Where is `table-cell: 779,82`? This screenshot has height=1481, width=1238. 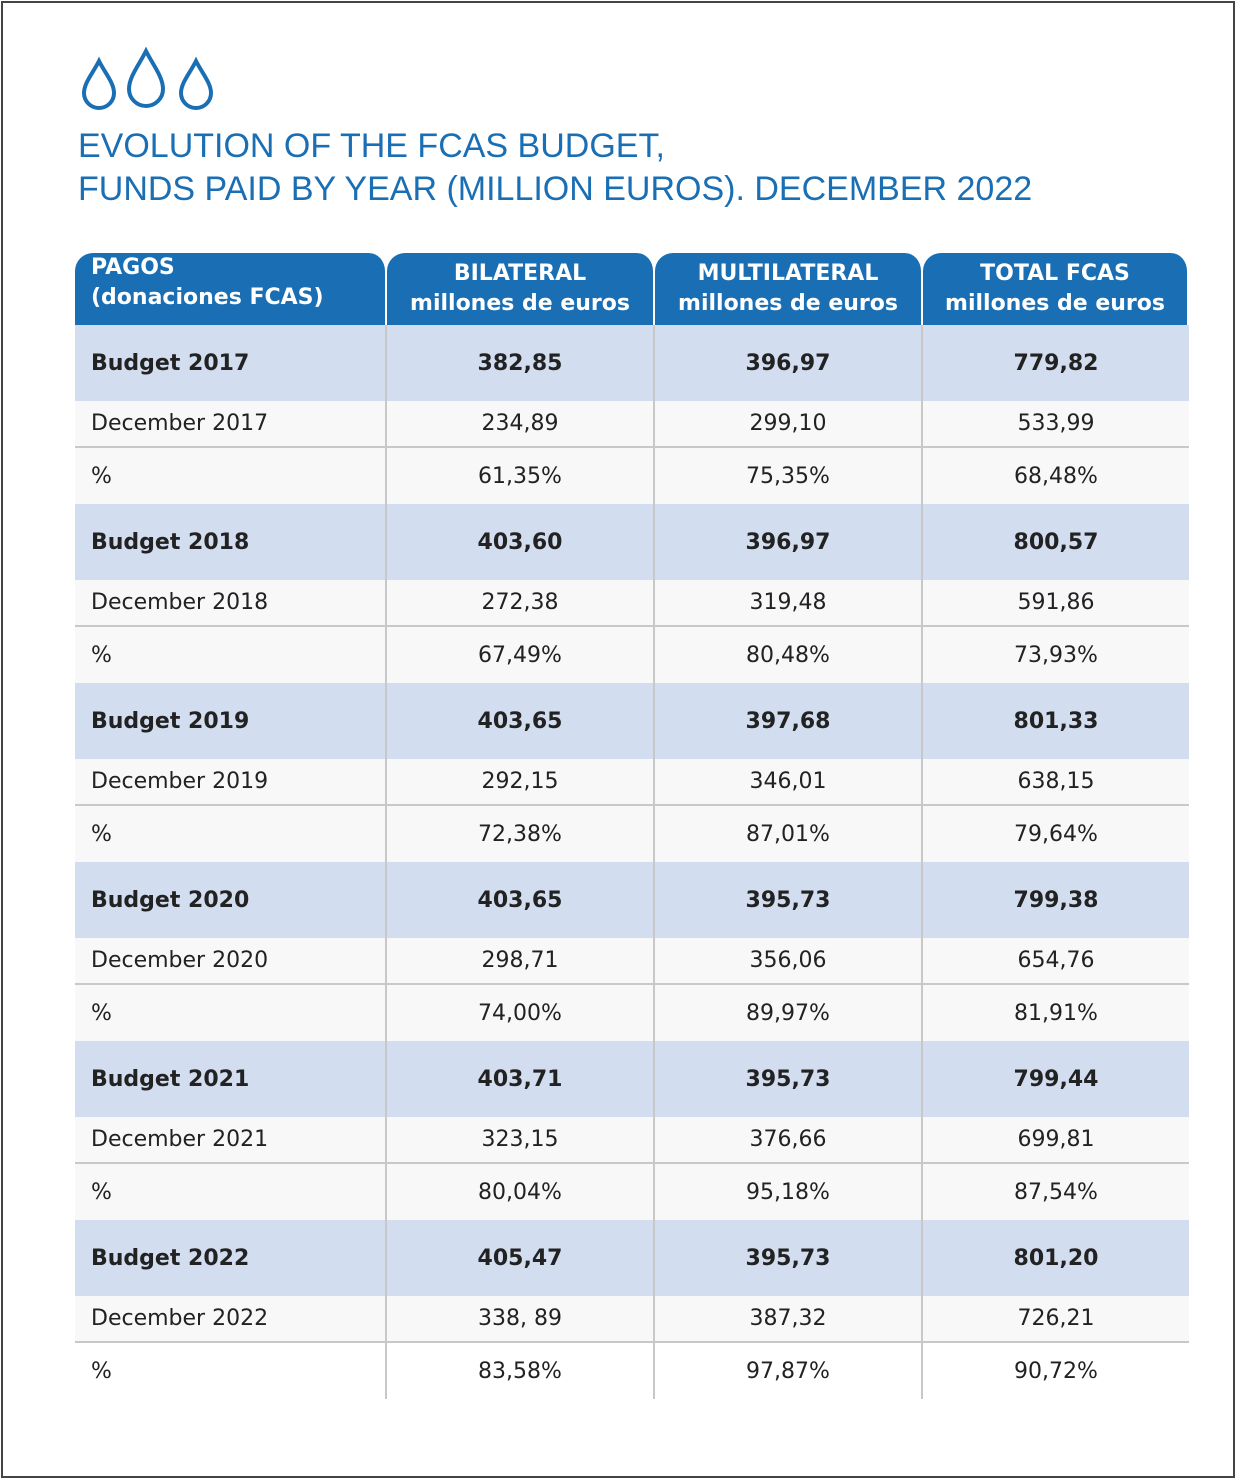 table-cell: 779,82 is located at coordinates (1056, 363).